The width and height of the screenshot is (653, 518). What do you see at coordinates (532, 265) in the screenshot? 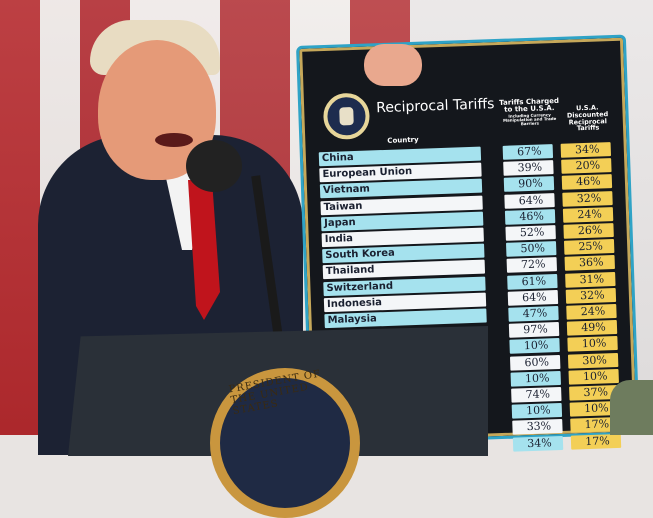
I see `charged-cell: 72%` at bounding box center [532, 265].